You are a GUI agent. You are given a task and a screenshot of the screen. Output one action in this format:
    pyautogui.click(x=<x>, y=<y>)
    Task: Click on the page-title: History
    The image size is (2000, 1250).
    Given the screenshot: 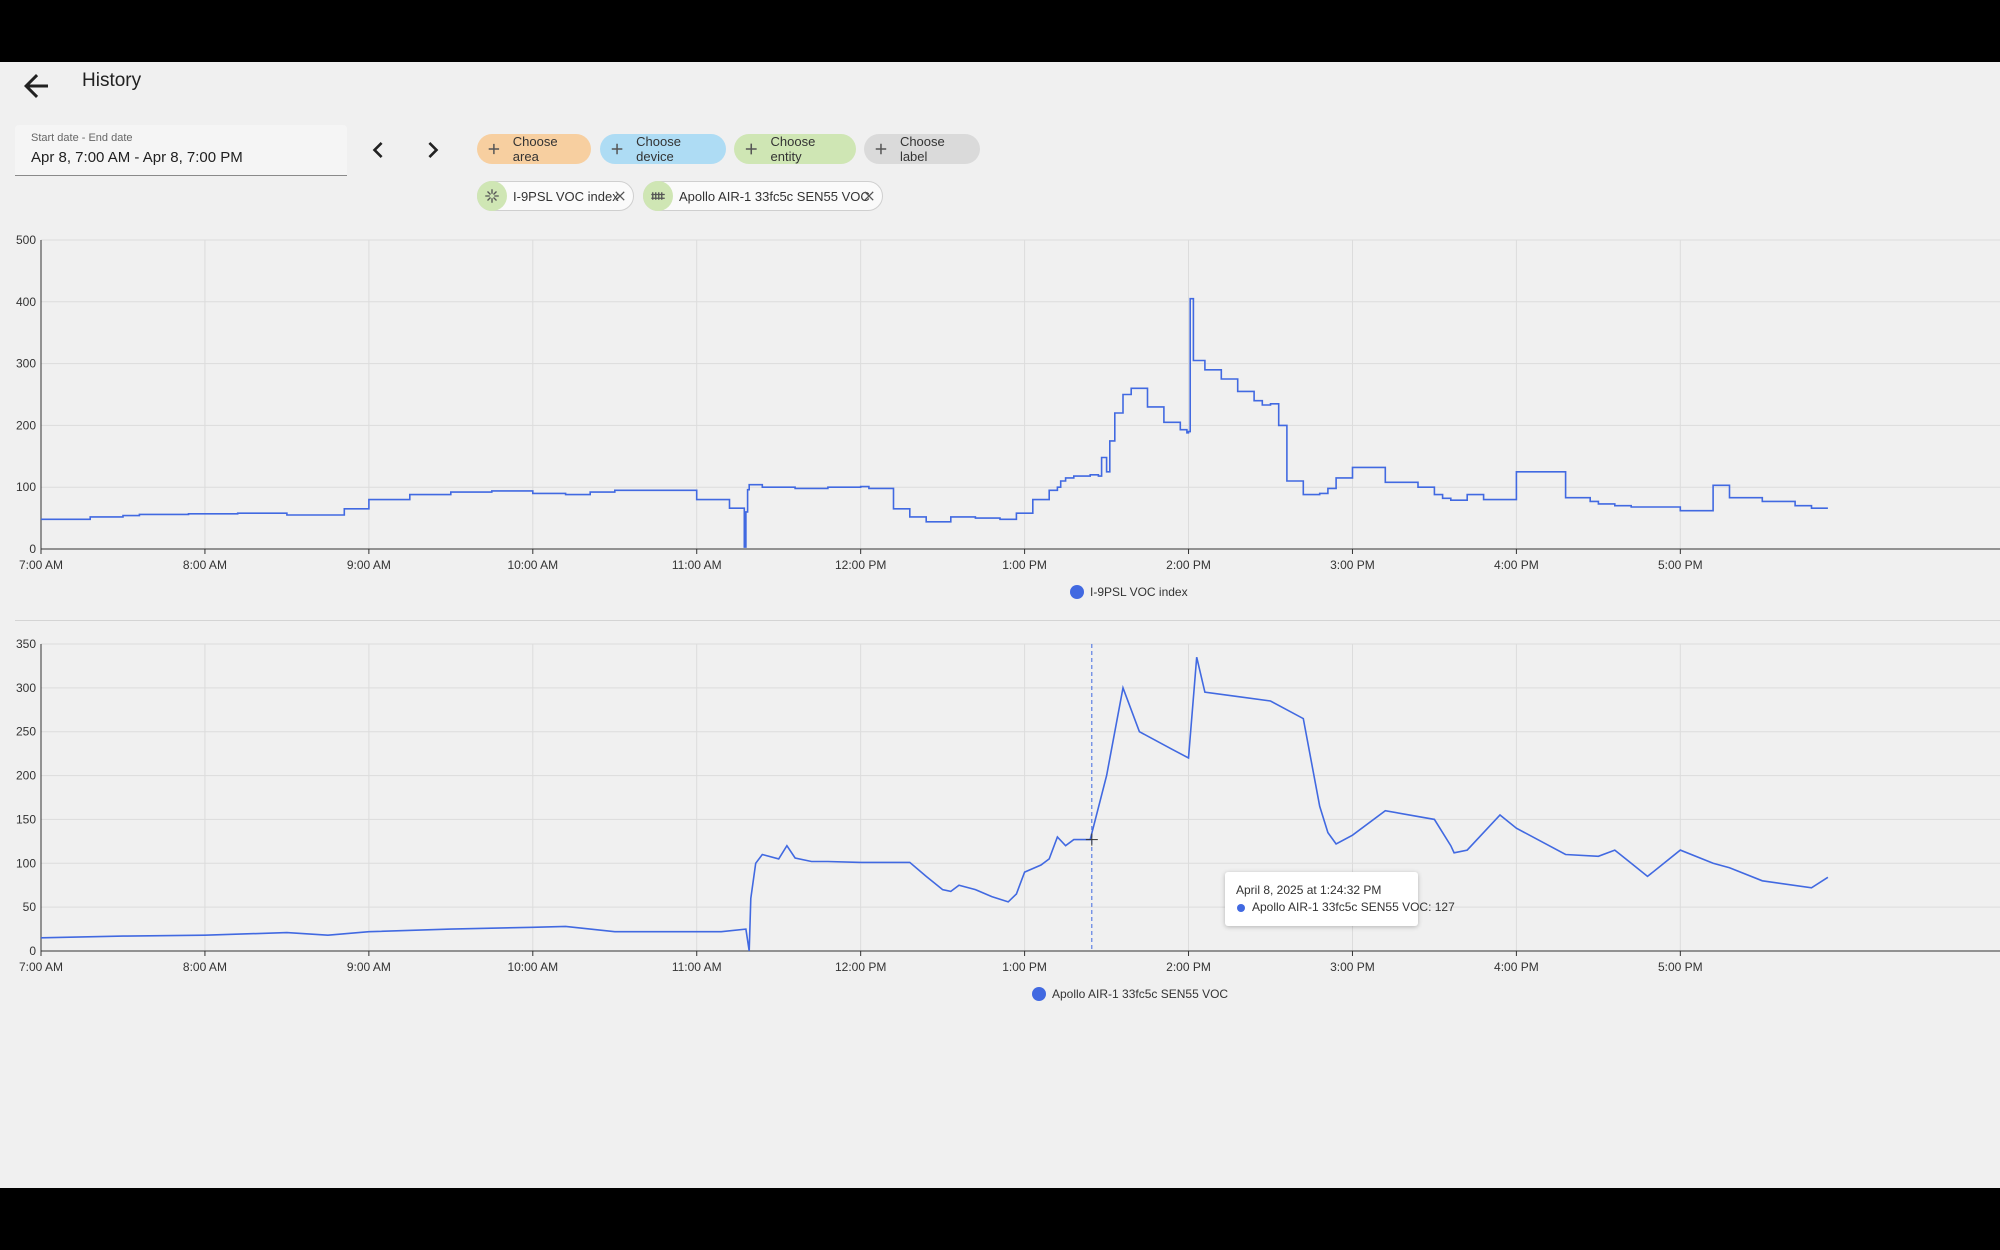 What is the action you would take?
    pyautogui.click(x=112, y=80)
    